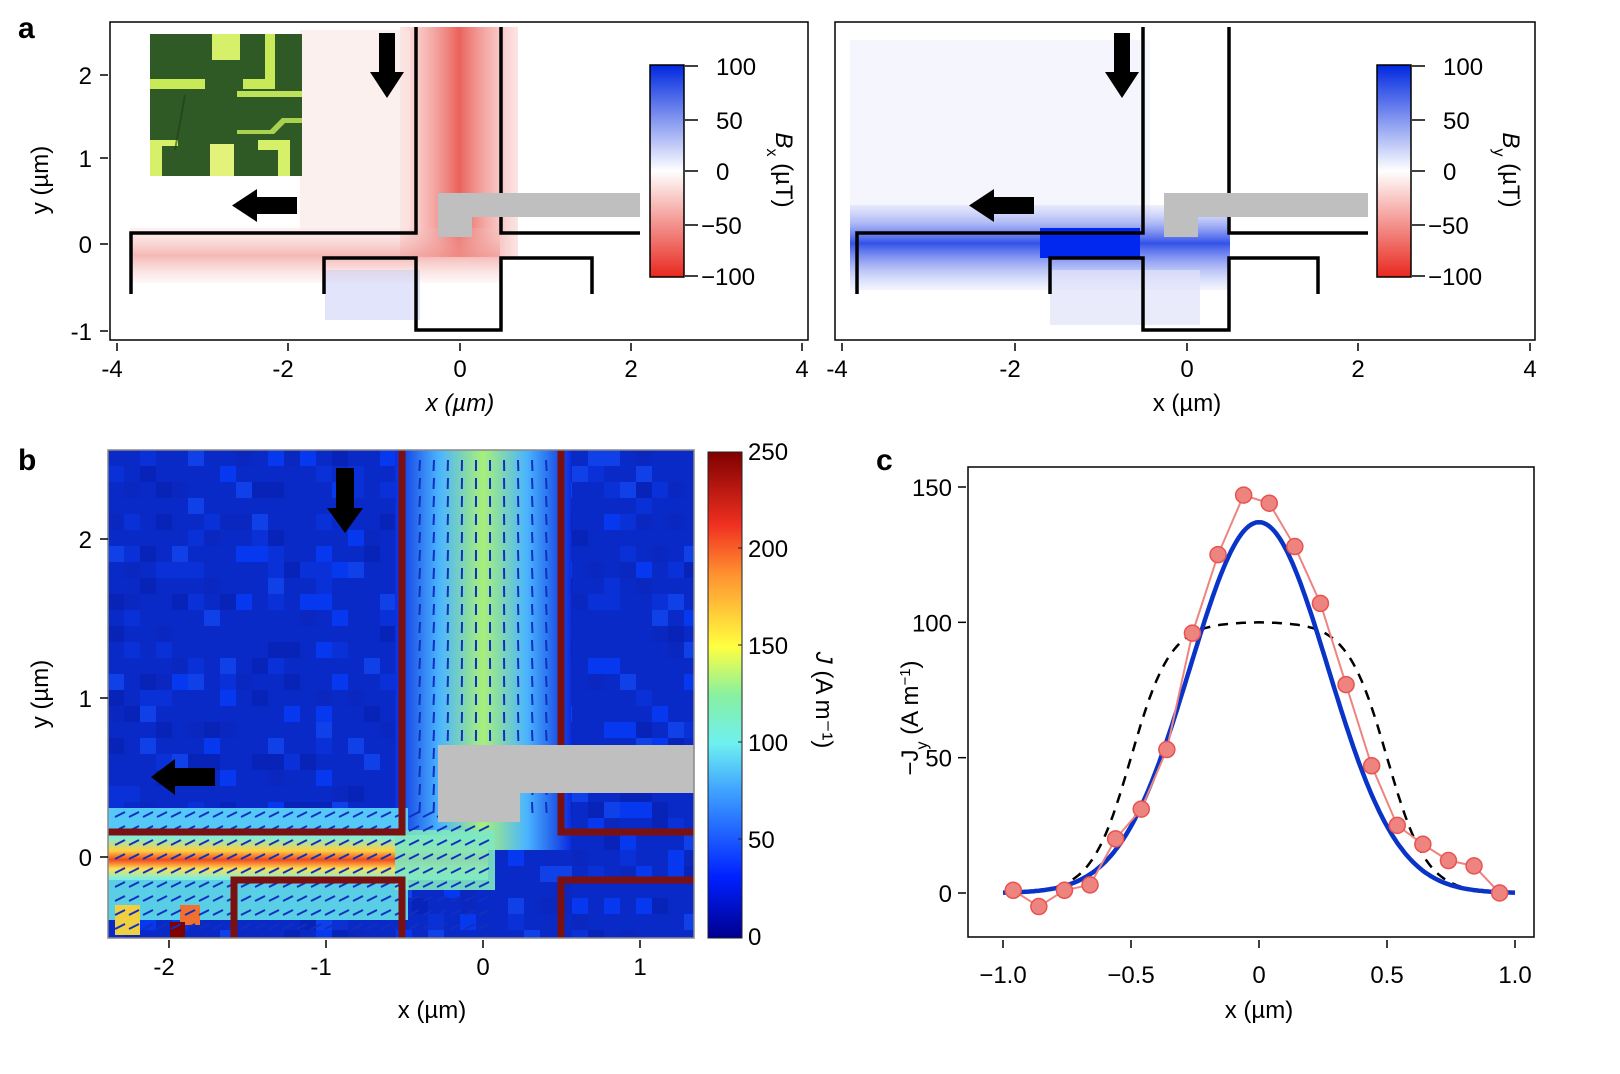 This screenshot has width=1620, height=1074. Describe the element at coordinates (183, 777) in the screenshot. I see `current-arrow-left-icon` at that location.